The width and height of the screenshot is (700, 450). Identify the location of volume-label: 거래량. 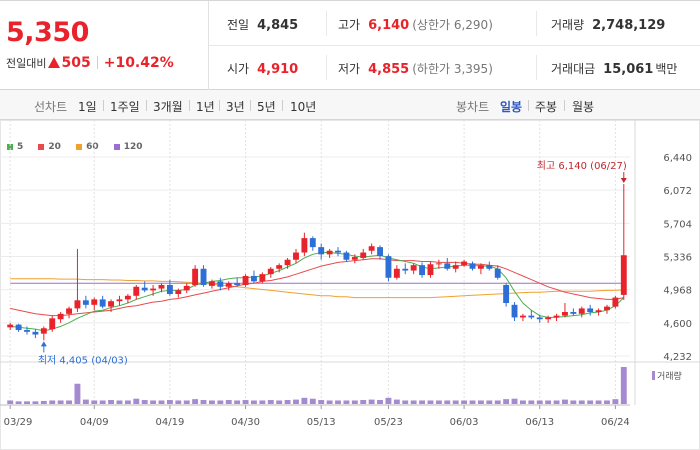
(568, 25).